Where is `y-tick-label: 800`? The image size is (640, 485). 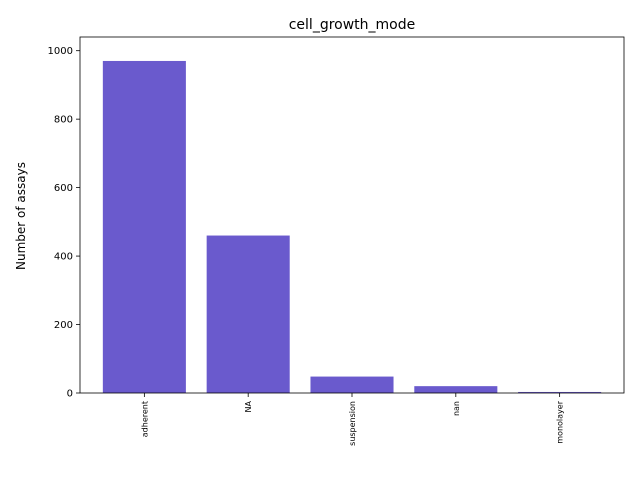 y-tick-label: 800 is located at coordinates (63, 120).